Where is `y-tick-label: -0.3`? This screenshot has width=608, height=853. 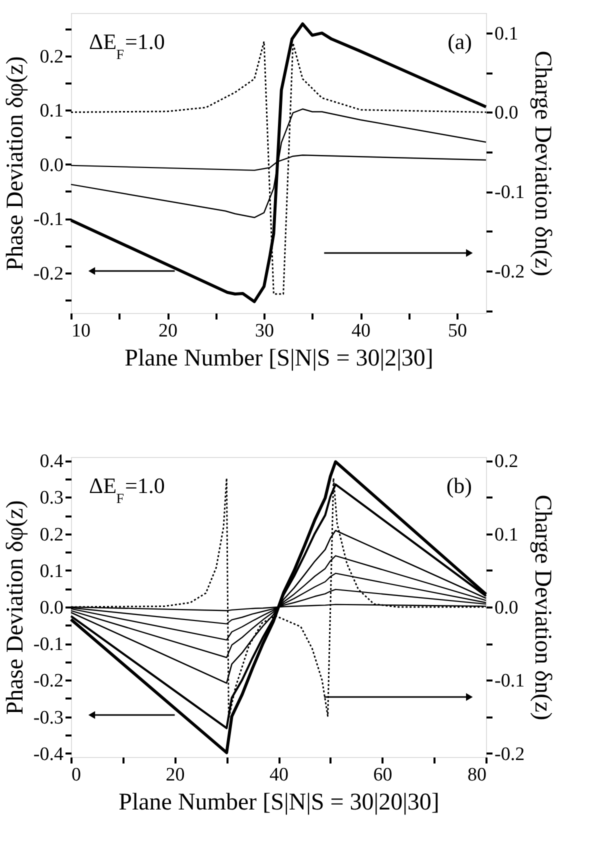
y-tick-label: -0.3 is located at coordinates (48, 717).